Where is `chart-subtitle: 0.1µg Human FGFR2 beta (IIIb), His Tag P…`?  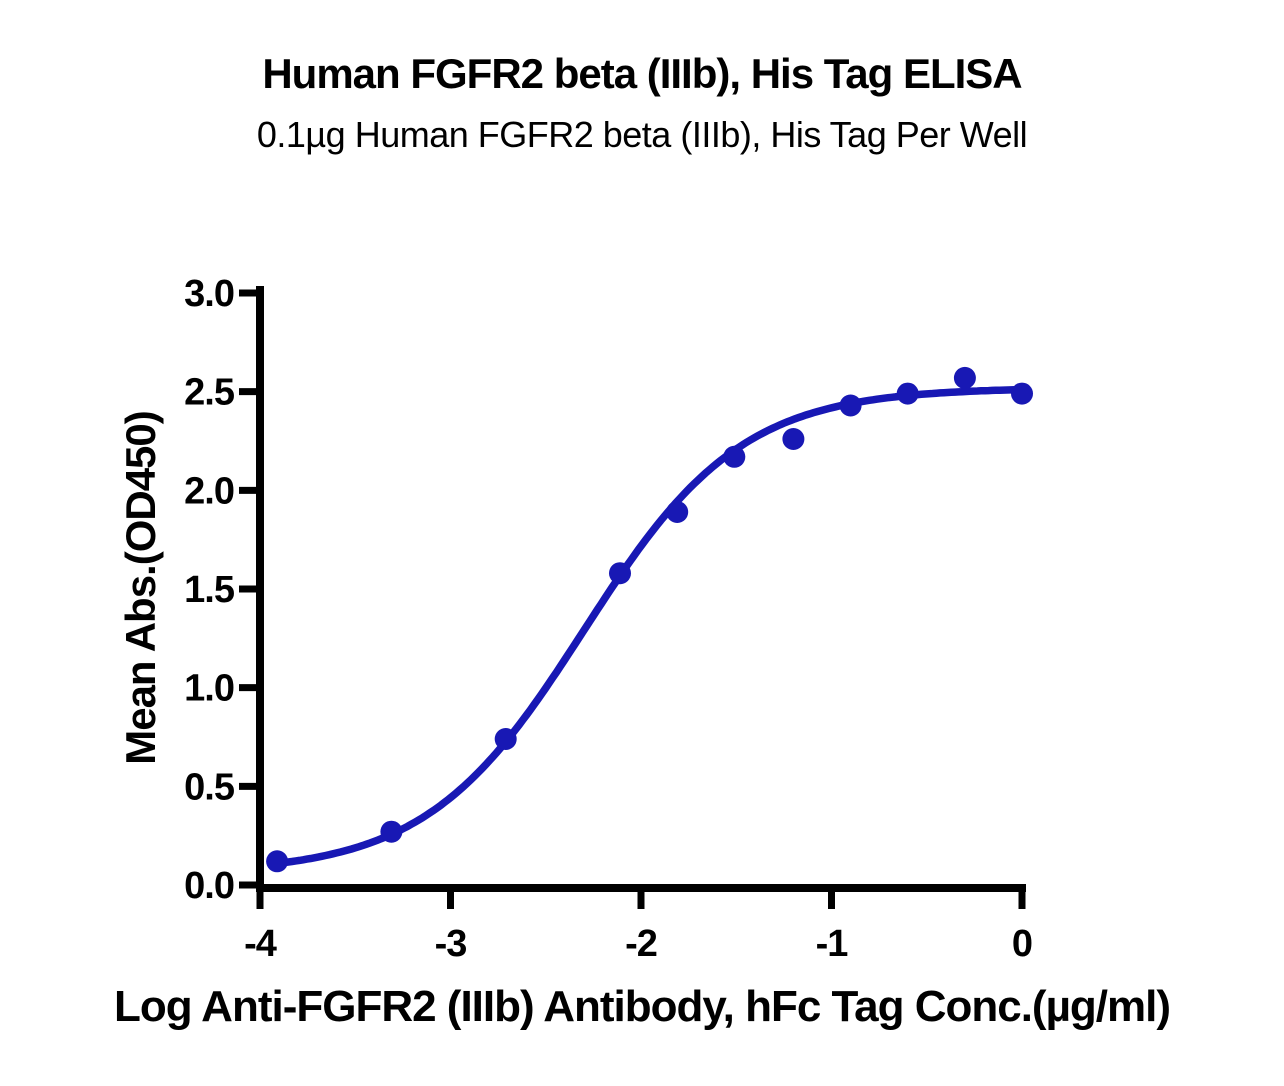 chart-subtitle: 0.1µg Human FGFR2 beta (IIIb), His Tag P… is located at coordinates (642, 134).